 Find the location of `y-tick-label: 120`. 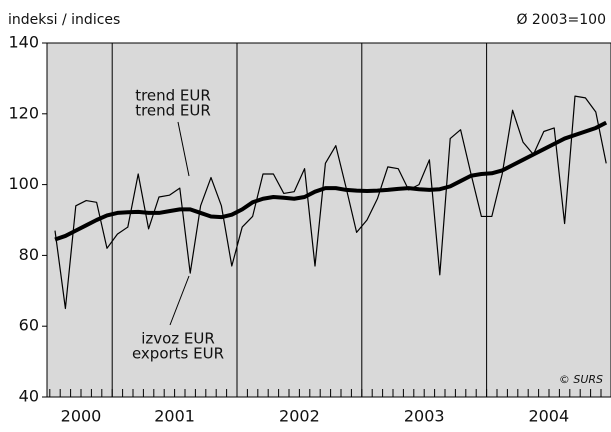

y-tick-label: 120 is located at coordinates (23, 112).